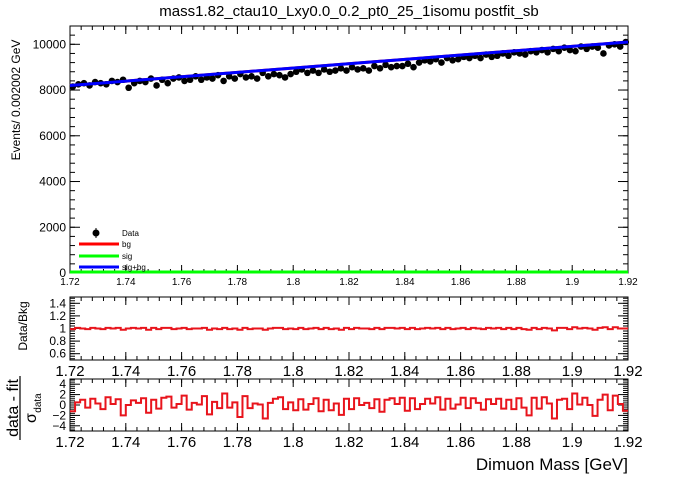 The image size is (698, 479). I want to click on sigbg-curve, so click(349, 63).